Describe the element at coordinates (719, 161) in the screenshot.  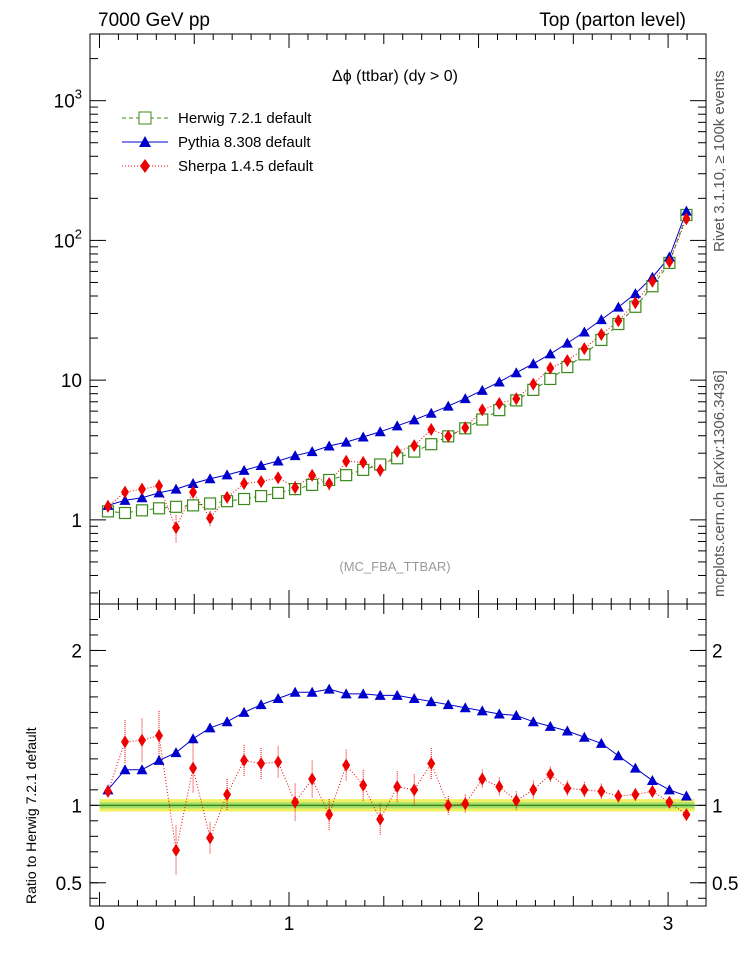
I see `rivet-side-label: Rivet 3.1.10, ≥ 100k events` at that location.